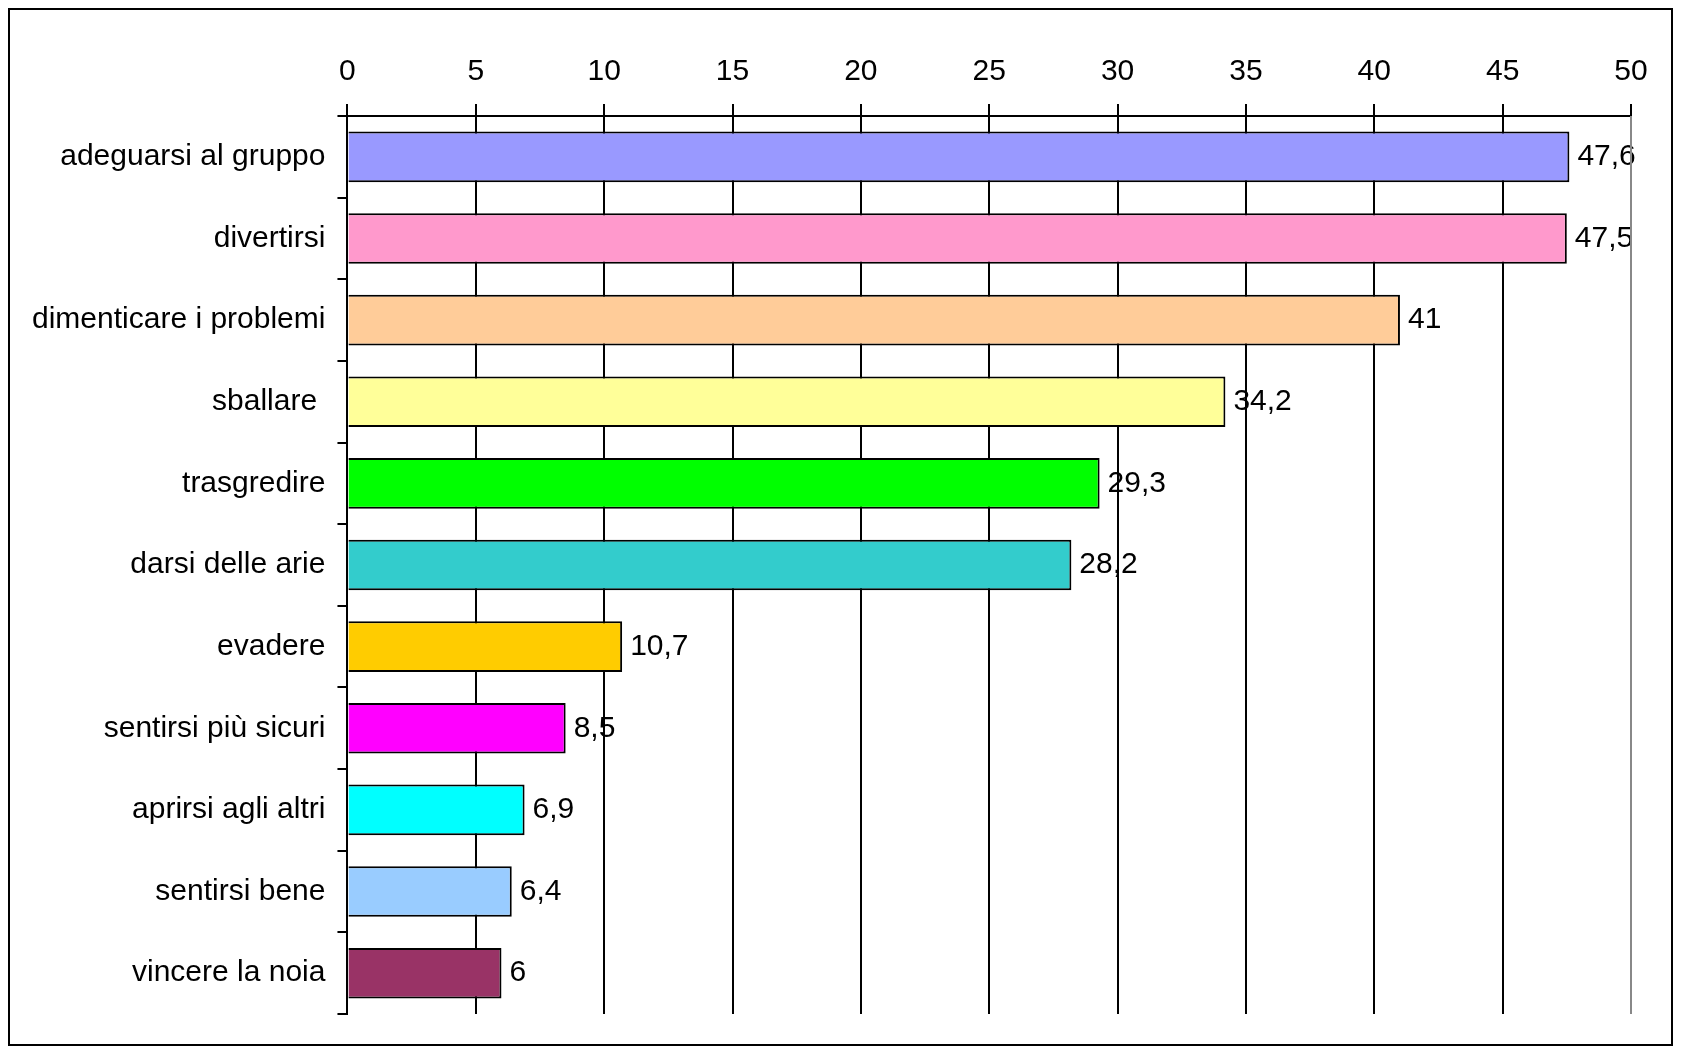 Image resolution: width=1681 pixels, height=1054 pixels. I want to click on data-label: 41, so click(1424, 318).